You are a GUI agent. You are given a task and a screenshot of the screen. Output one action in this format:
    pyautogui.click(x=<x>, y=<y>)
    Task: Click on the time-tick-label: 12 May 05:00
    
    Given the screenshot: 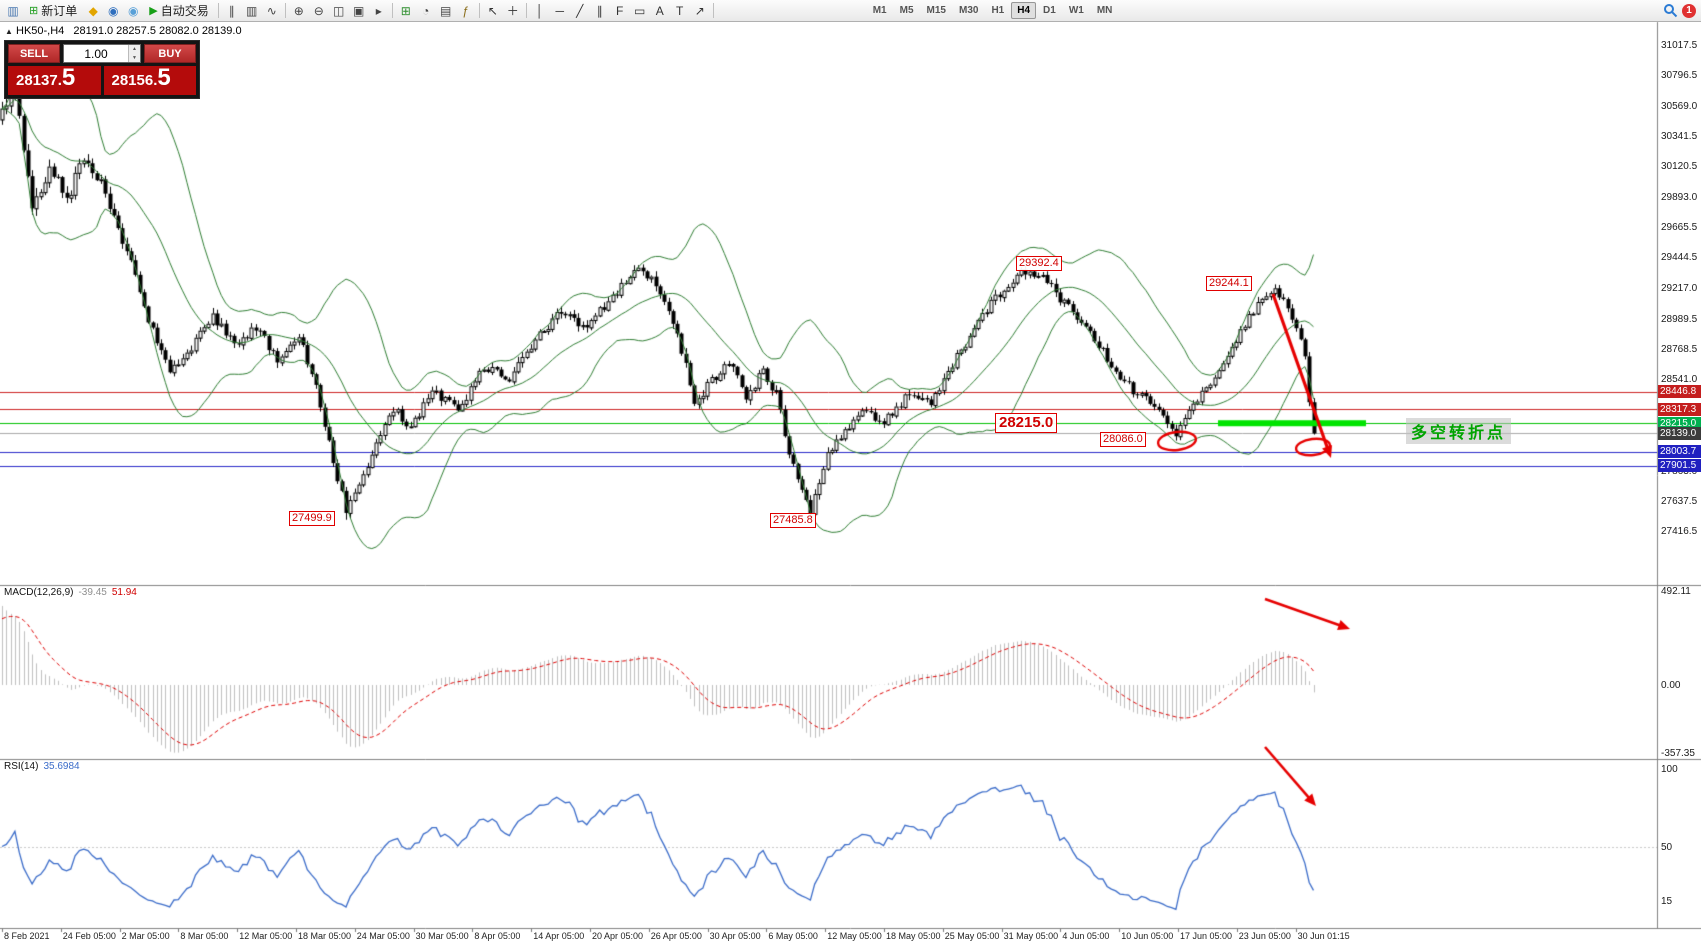 What is the action you would take?
    pyautogui.click(x=854, y=936)
    